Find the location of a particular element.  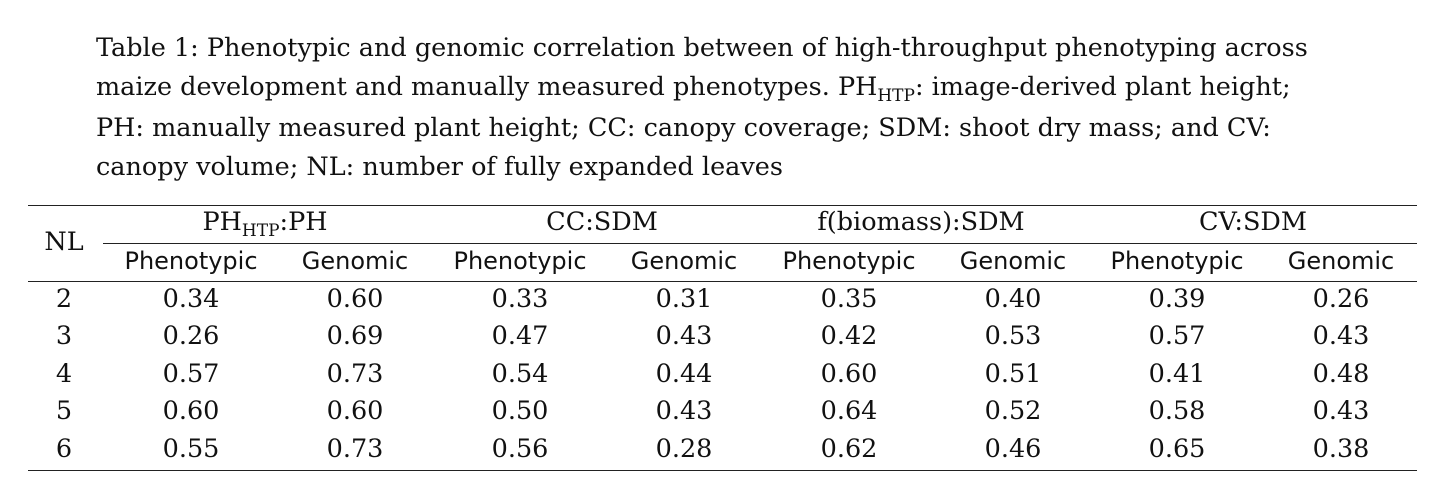

table-cell: 0.44 is located at coordinates (684, 374).